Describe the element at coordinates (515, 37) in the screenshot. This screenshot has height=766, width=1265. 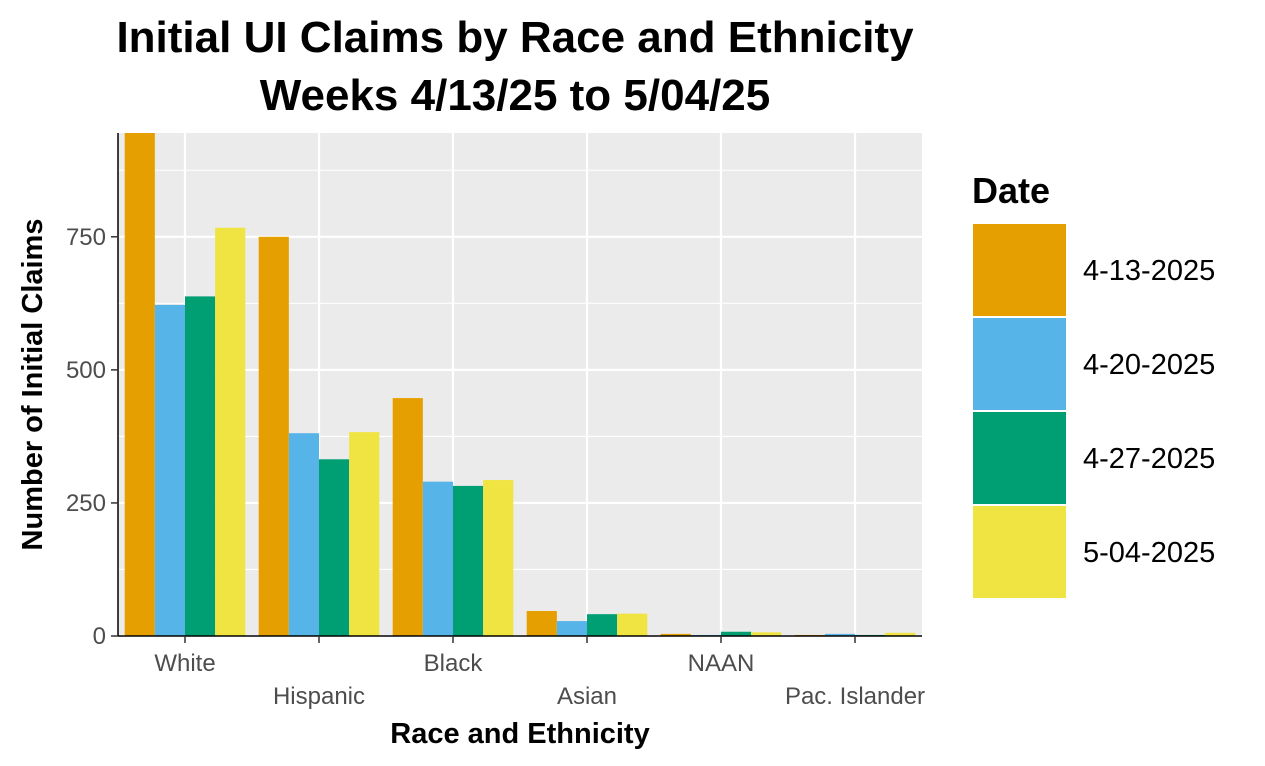
I see `chart-title: Initial UI Claims by Race and Ethnicity` at that location.